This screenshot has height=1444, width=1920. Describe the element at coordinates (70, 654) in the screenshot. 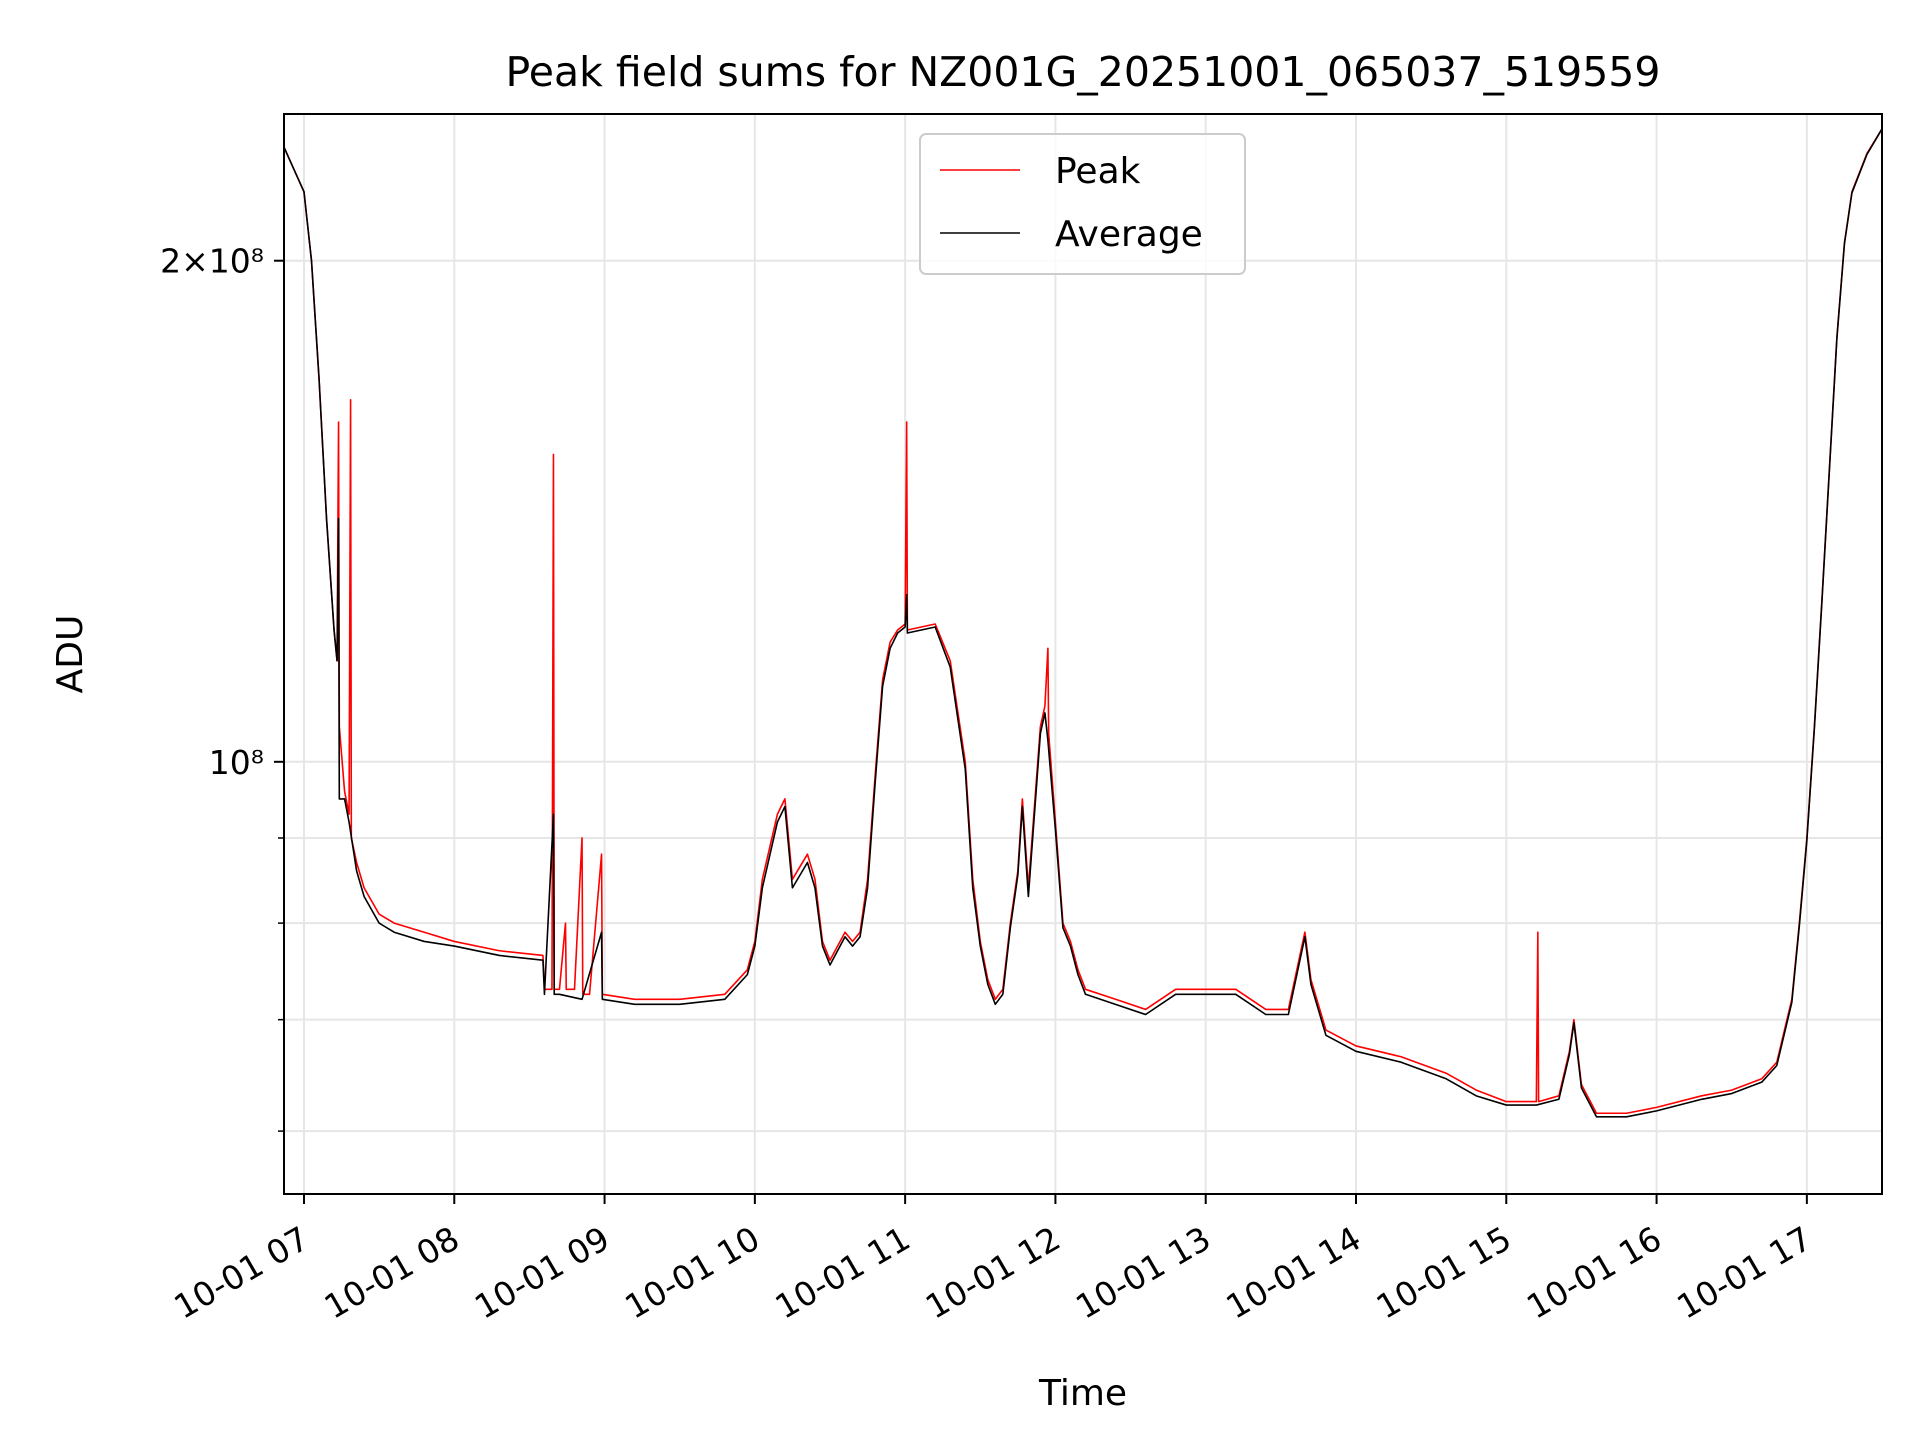

I see `y-axis-label: ADU` at that location.